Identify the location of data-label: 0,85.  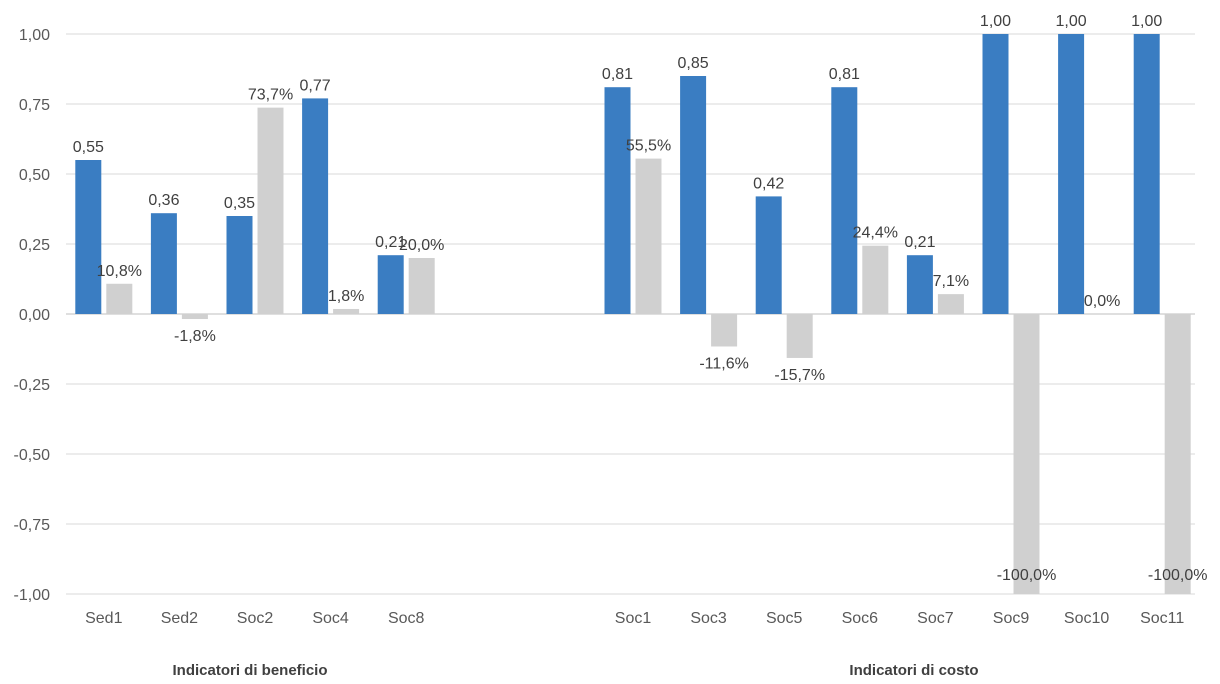
(693, 63).